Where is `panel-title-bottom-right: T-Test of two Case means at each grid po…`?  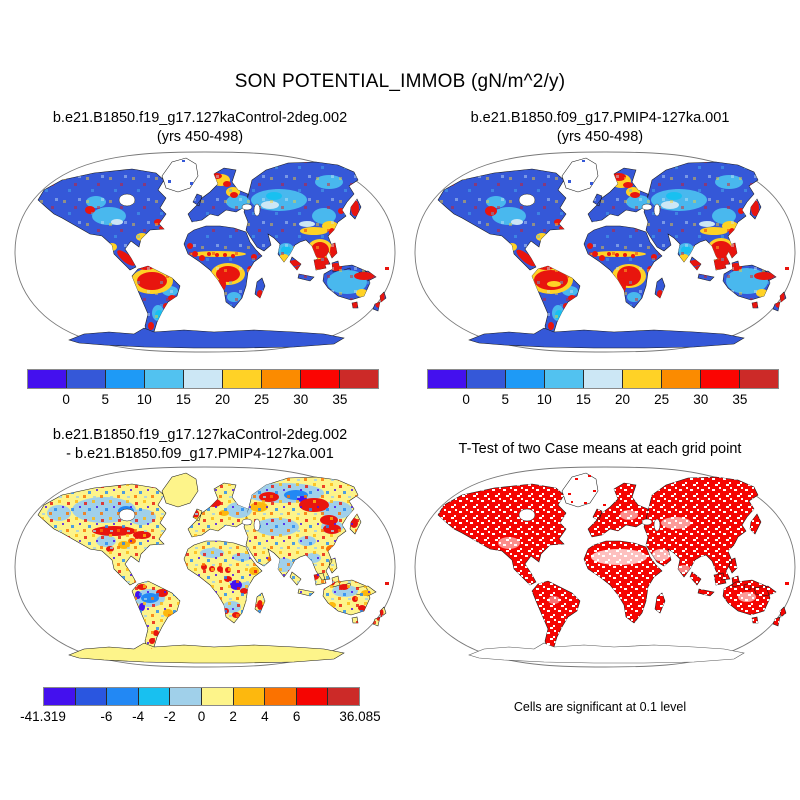
panel-title-bottom-right: T-Test of two Case means at each grid po… is located at coordinates (600, 449).